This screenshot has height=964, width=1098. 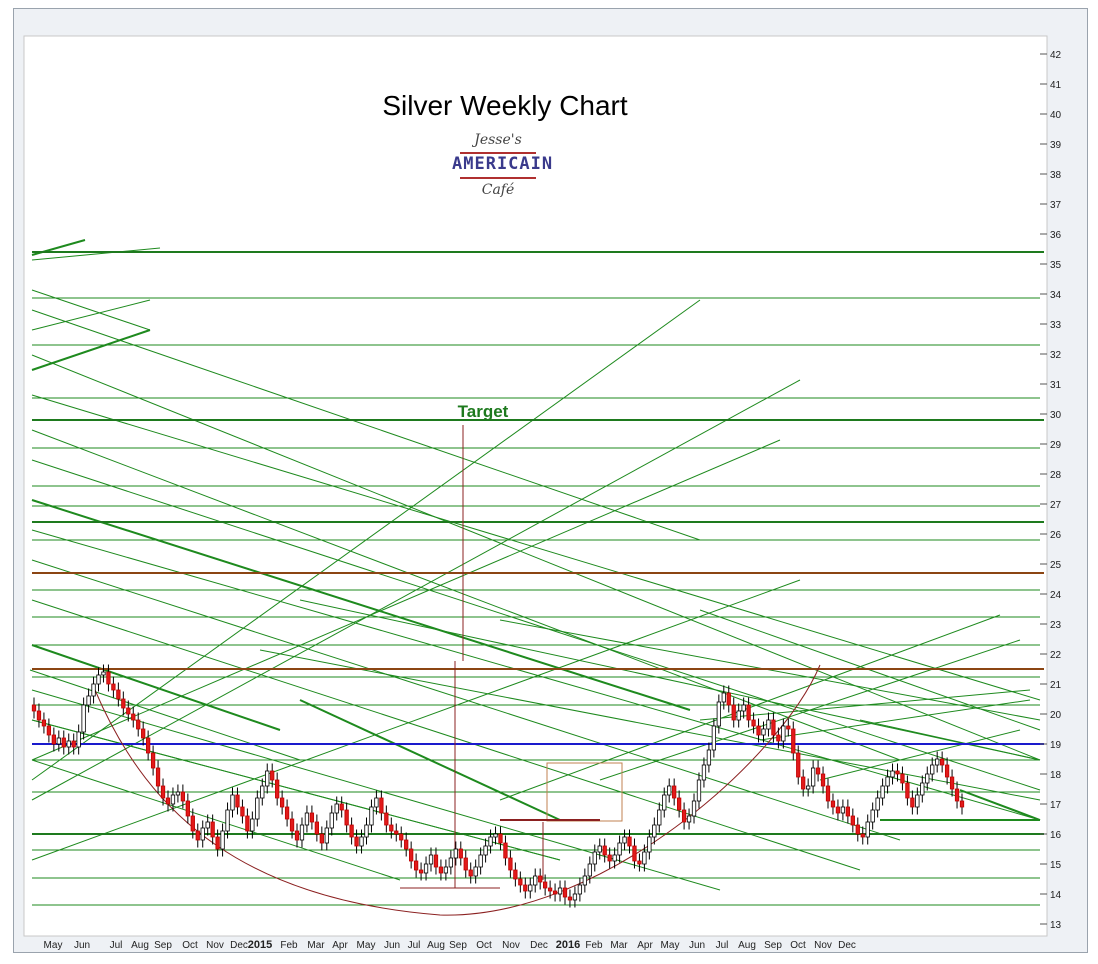 What do you see at coordinates (116, 945) in the screenshot?
I see `x-tick-label: Jul` at bounding box center [116, 945].